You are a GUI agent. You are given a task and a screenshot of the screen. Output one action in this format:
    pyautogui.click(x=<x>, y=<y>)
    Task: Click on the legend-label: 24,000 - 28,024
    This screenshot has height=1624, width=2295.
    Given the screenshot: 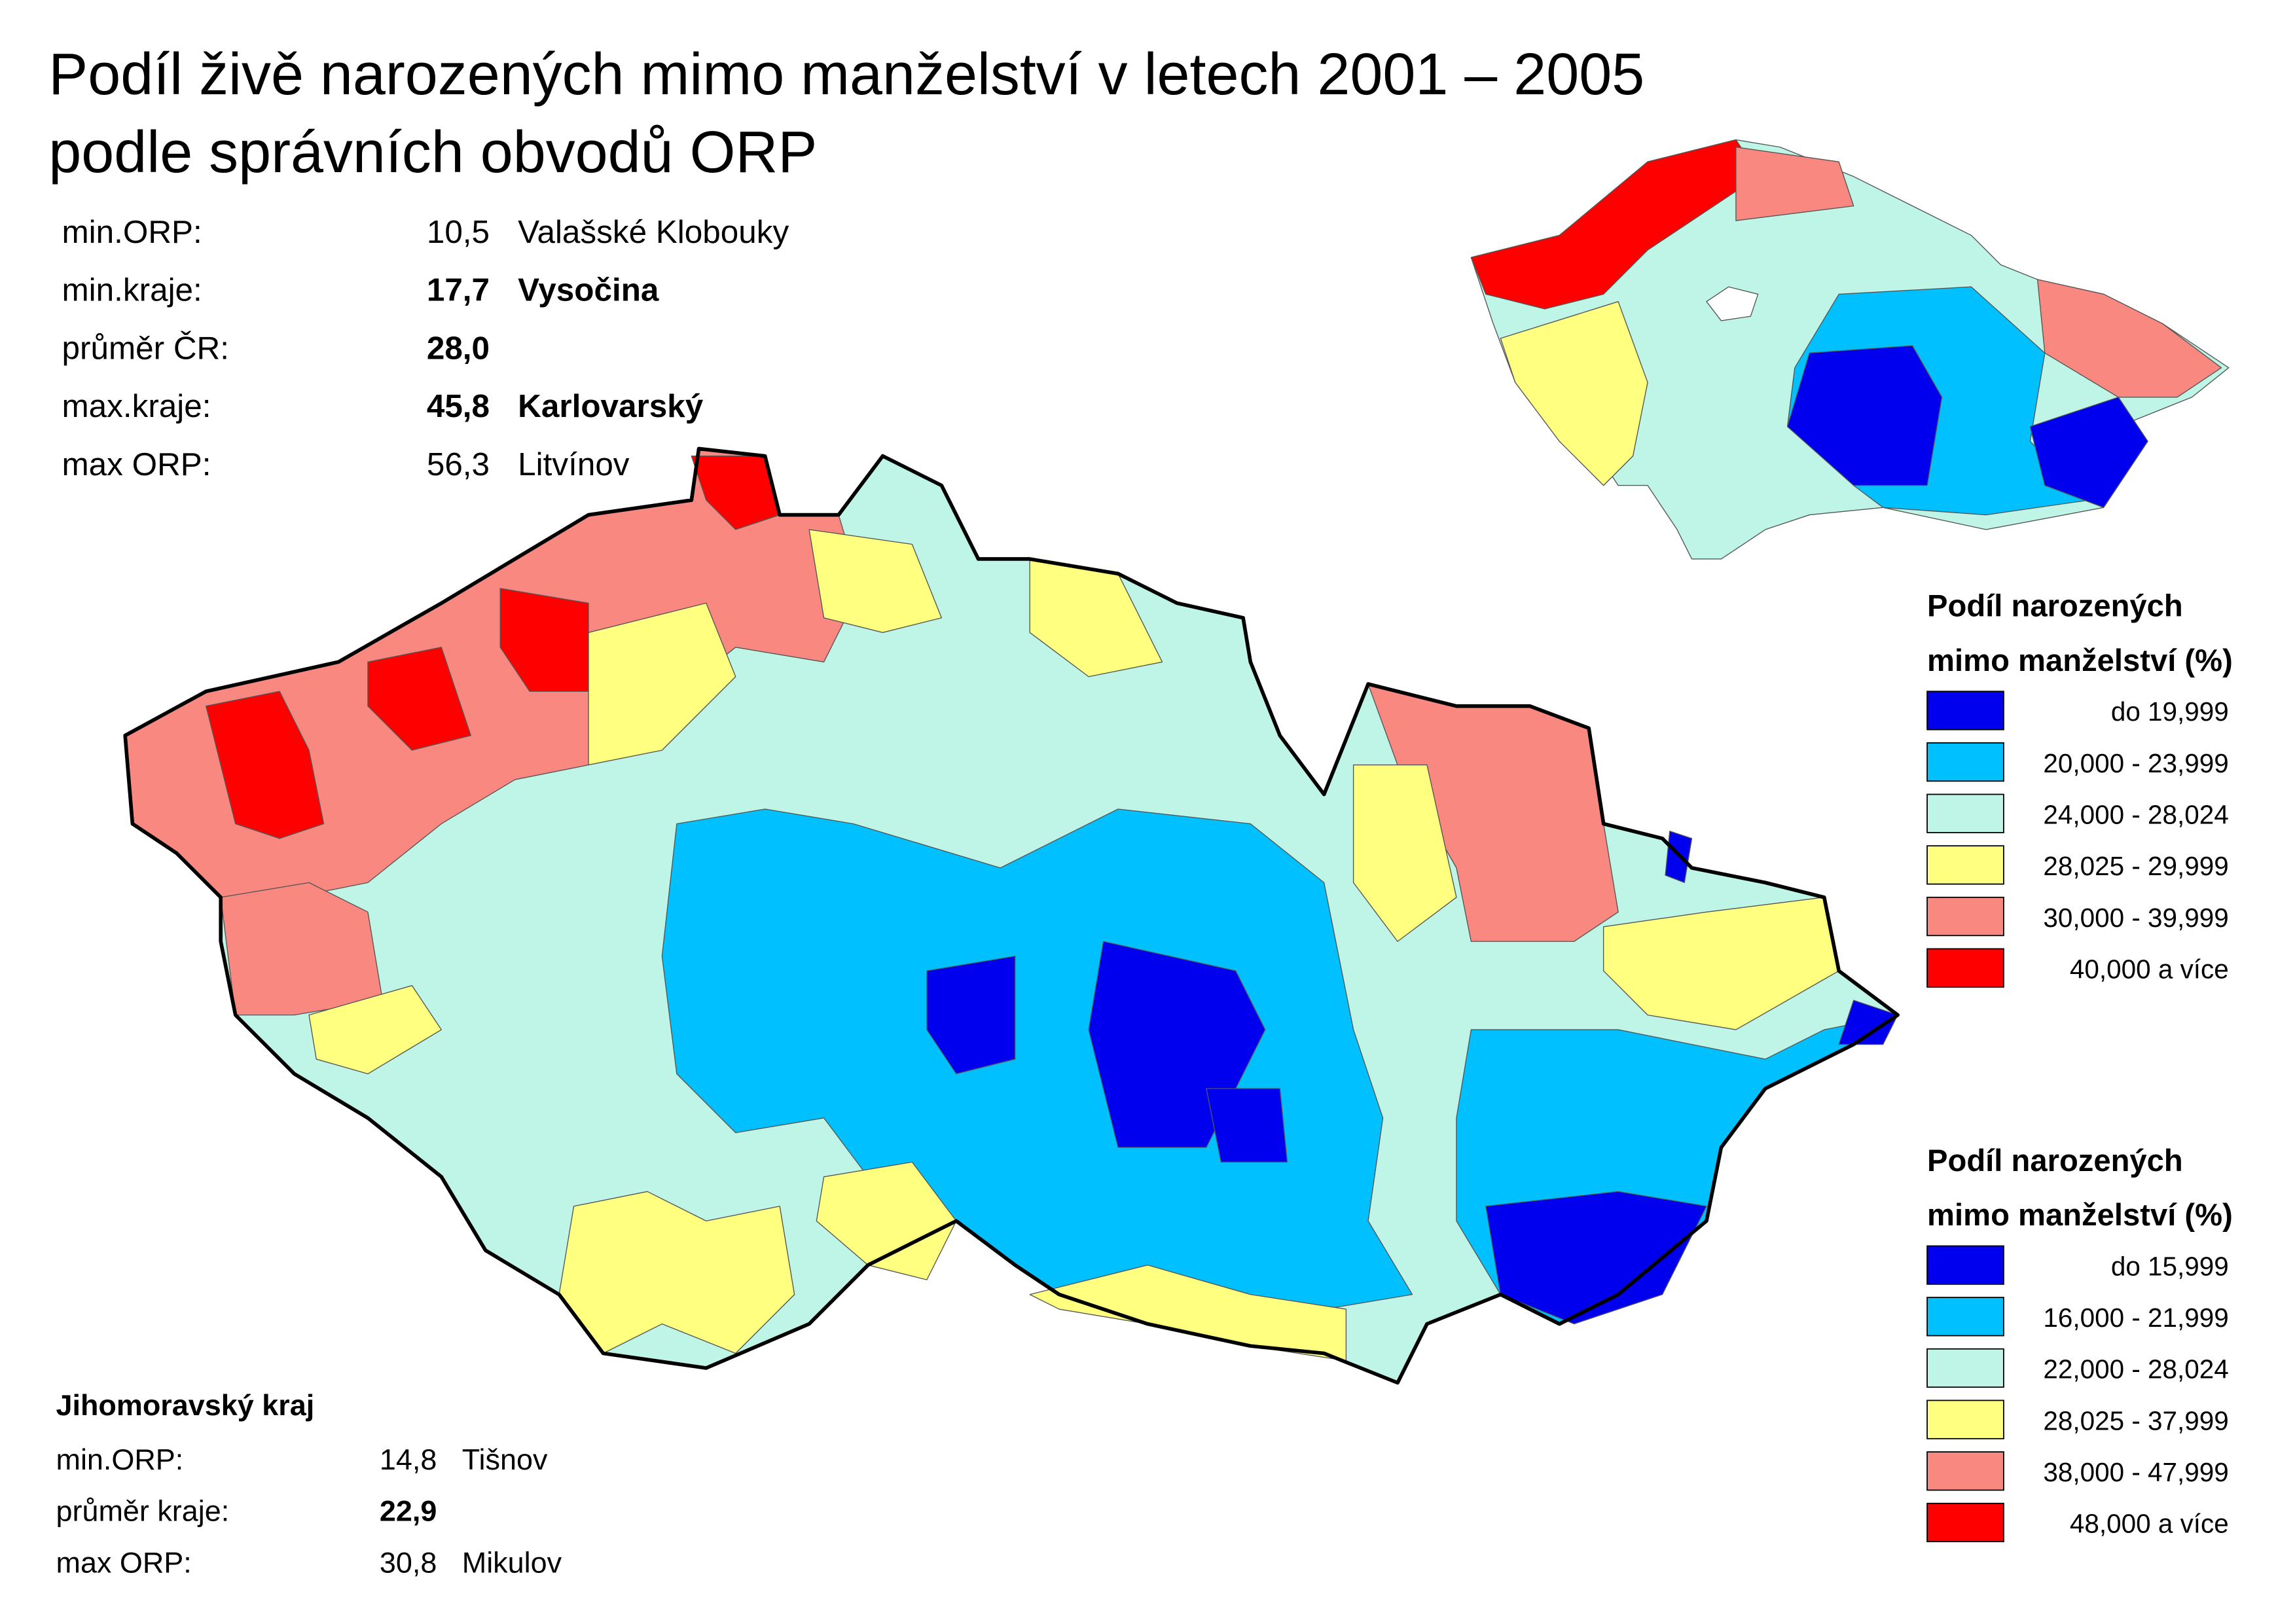 What is the action you would take?
    pyautogui.click(x=2135, y=814)
    